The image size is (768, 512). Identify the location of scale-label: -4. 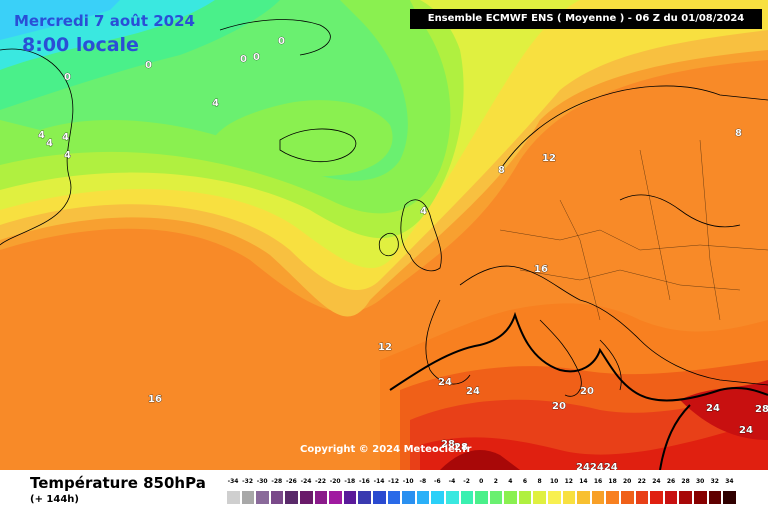
(452, 481).